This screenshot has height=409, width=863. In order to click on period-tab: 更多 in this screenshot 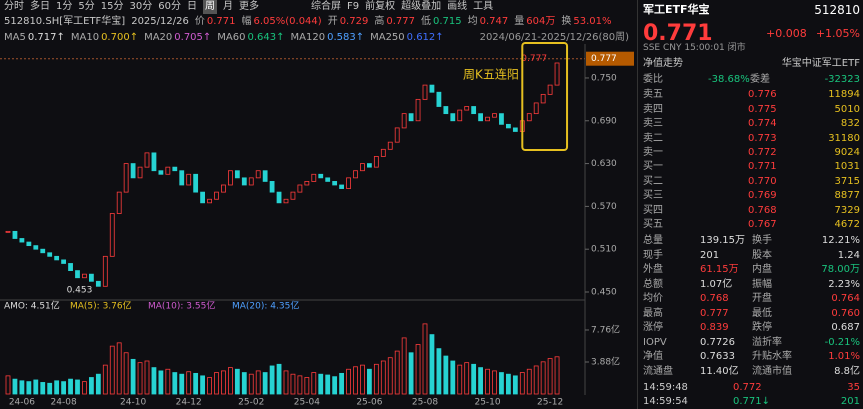, I will do `click(248, 6)`.